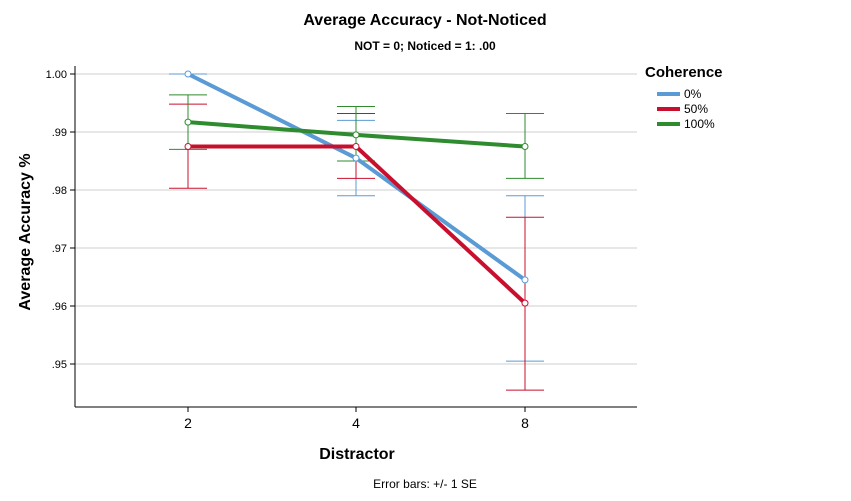  I want to click on legend-label-series-100pct: 100%, so click(699, 124).